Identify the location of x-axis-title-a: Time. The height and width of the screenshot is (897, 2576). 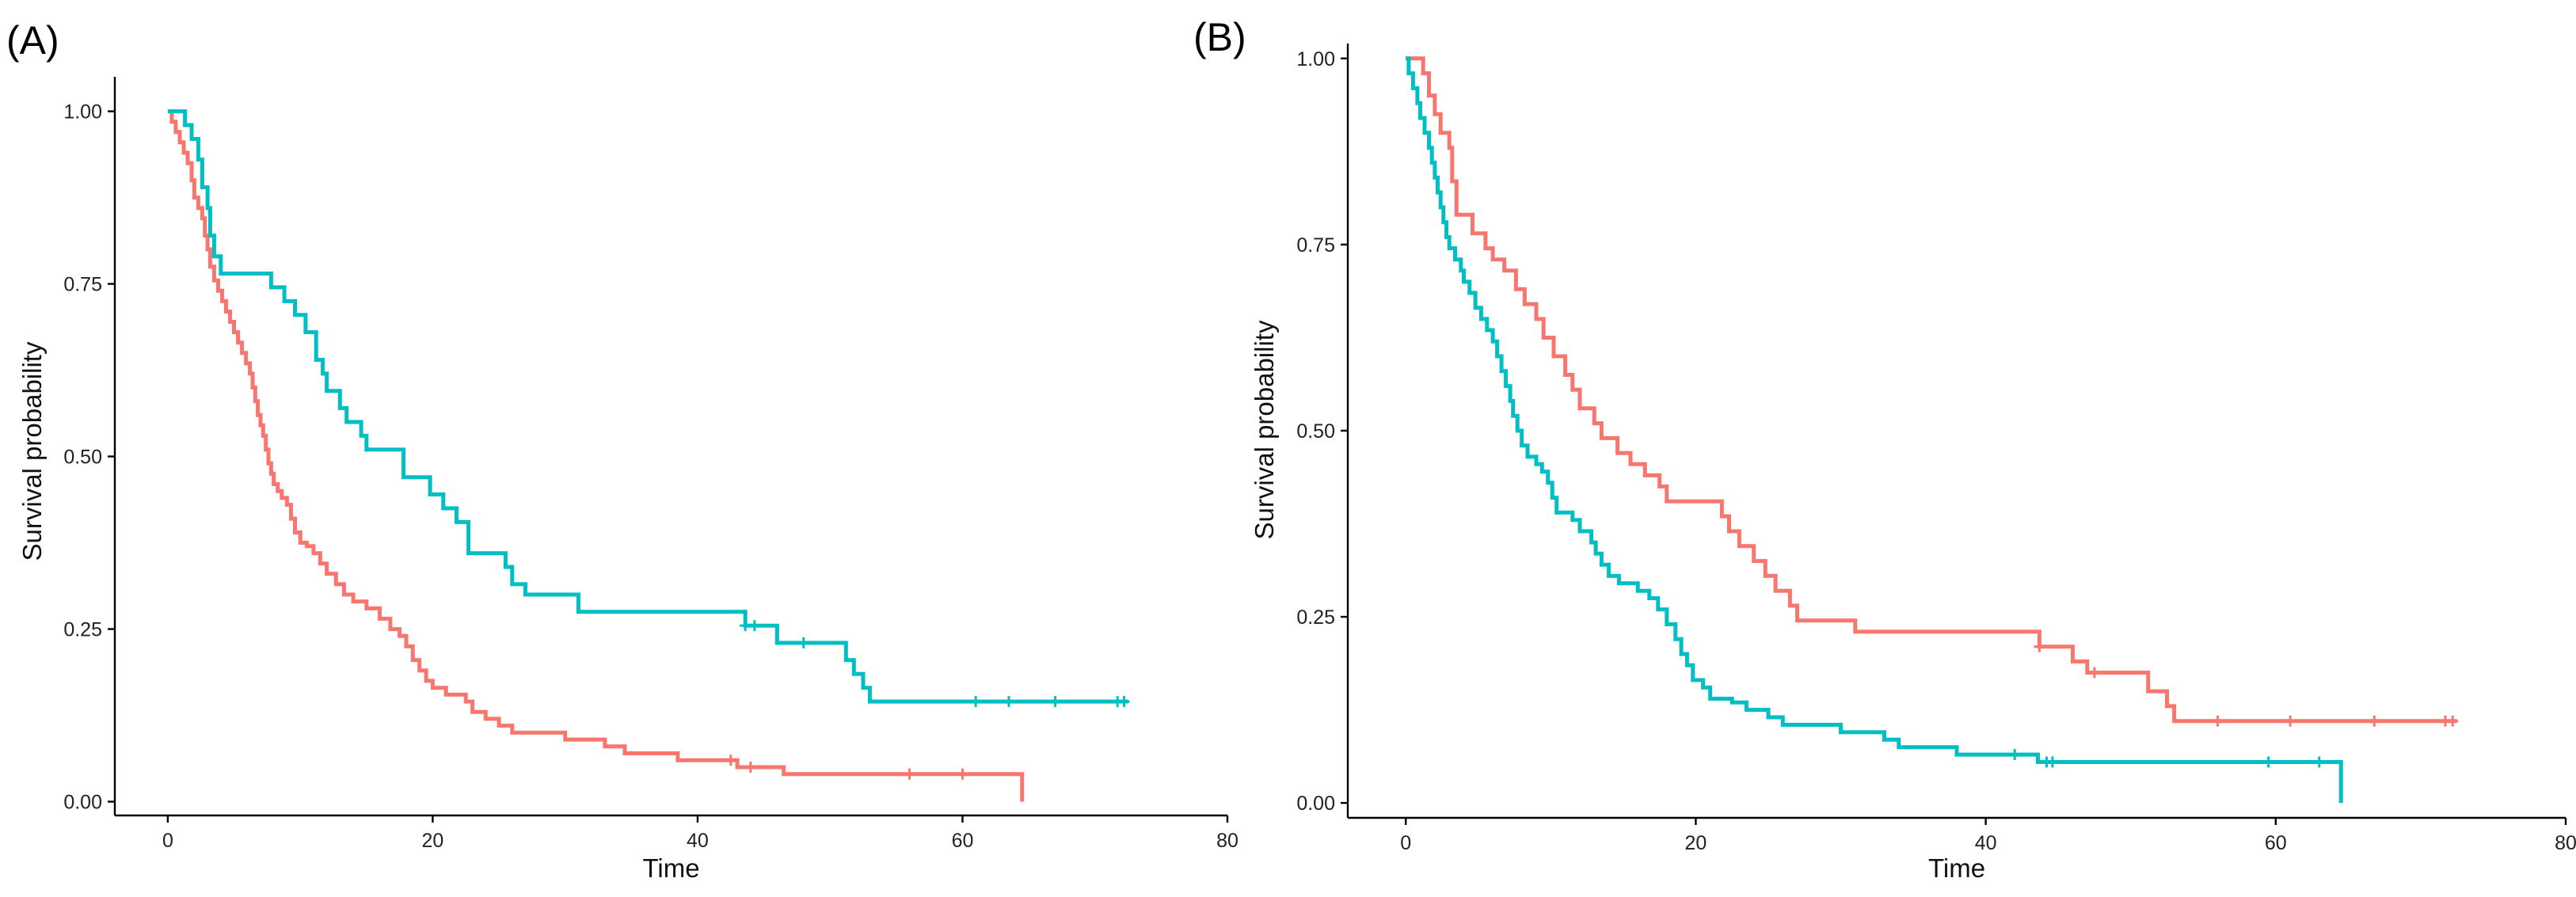
(670, 868).